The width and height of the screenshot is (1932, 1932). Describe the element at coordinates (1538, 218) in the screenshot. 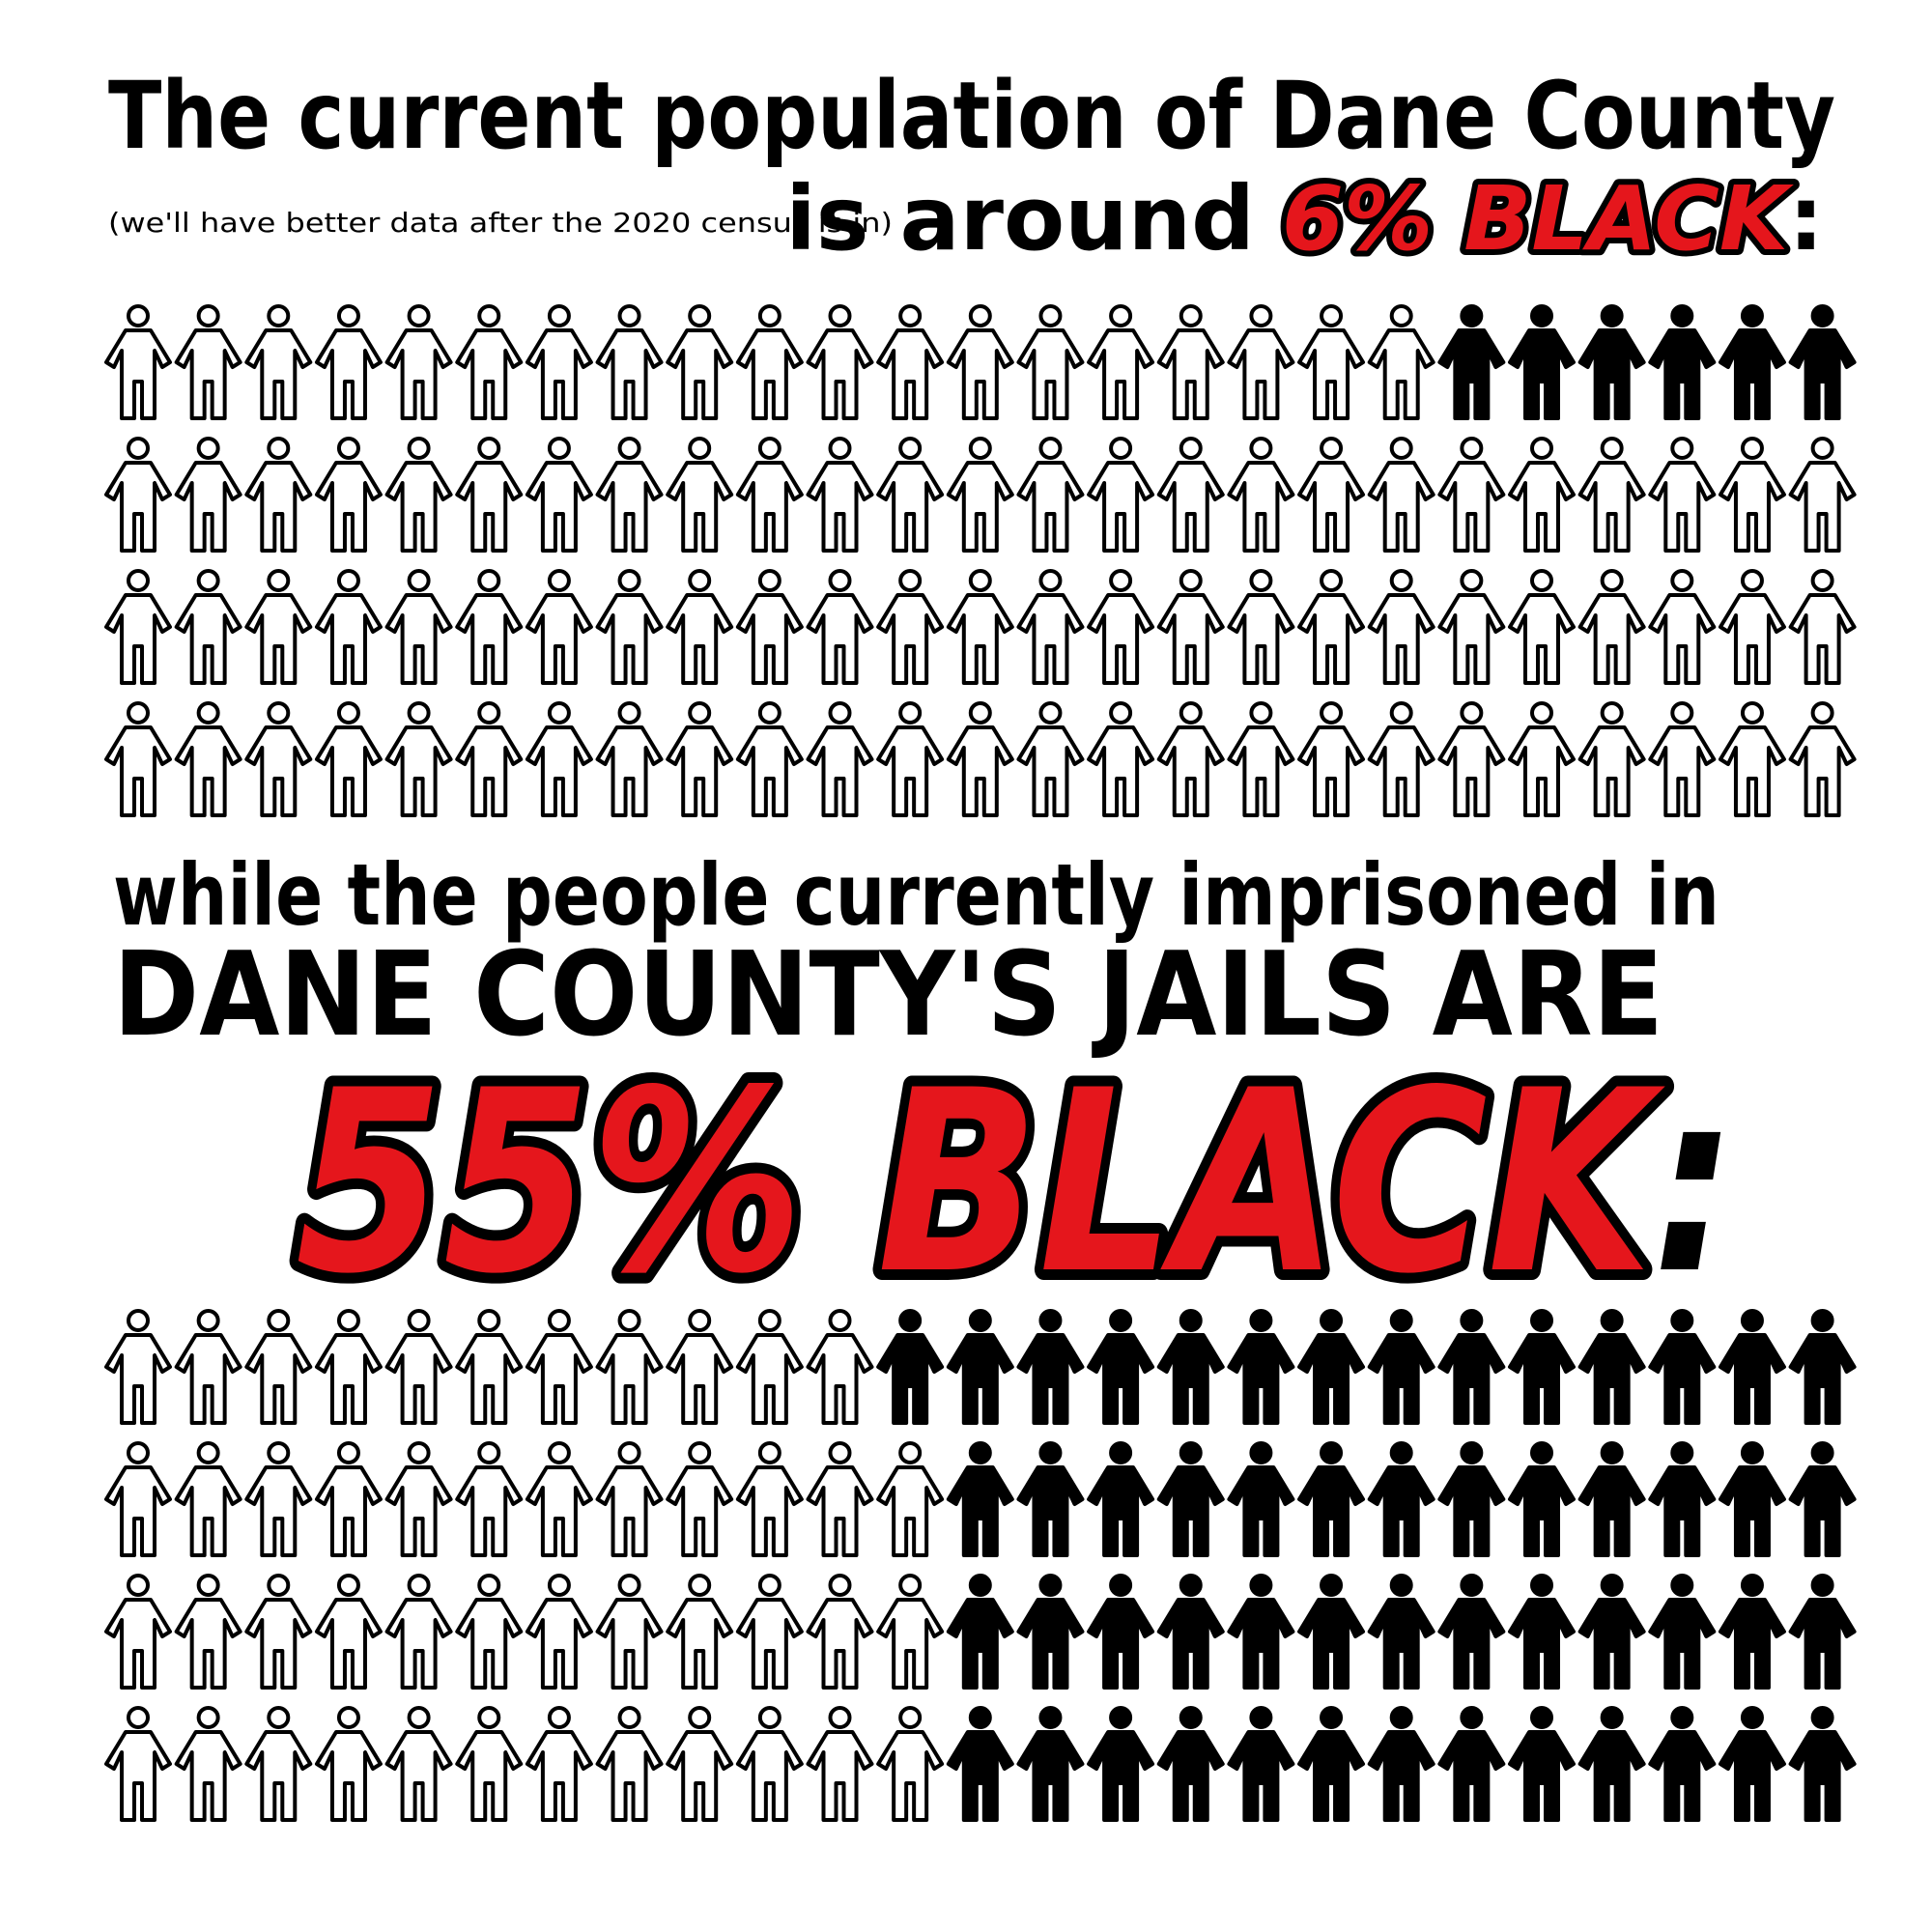

I see `highlight: 6% BLACK` at that location.